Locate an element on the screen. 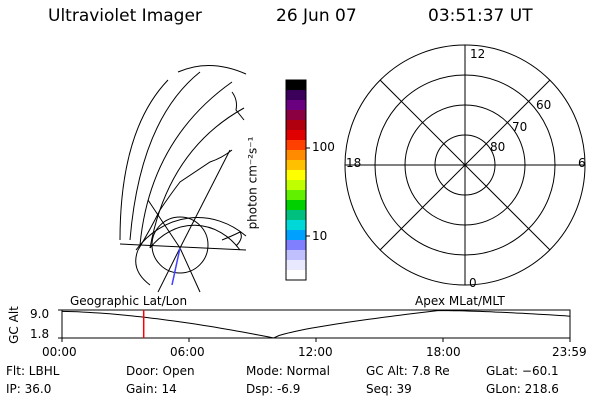  mlat-label-70: 70 is located at coordinates (520, 127).